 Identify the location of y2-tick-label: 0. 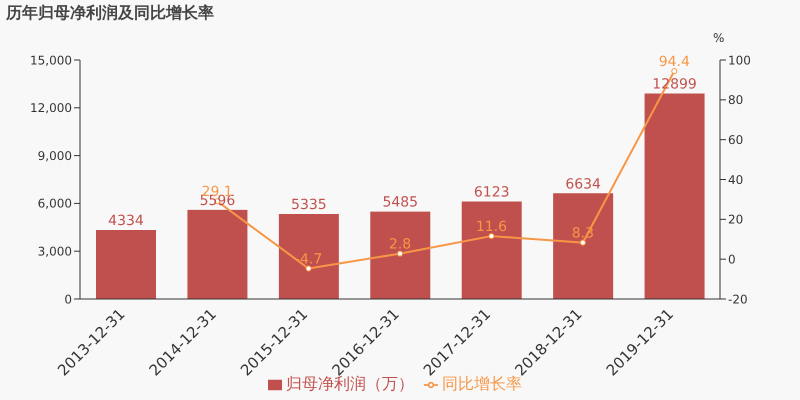
(732, 259).